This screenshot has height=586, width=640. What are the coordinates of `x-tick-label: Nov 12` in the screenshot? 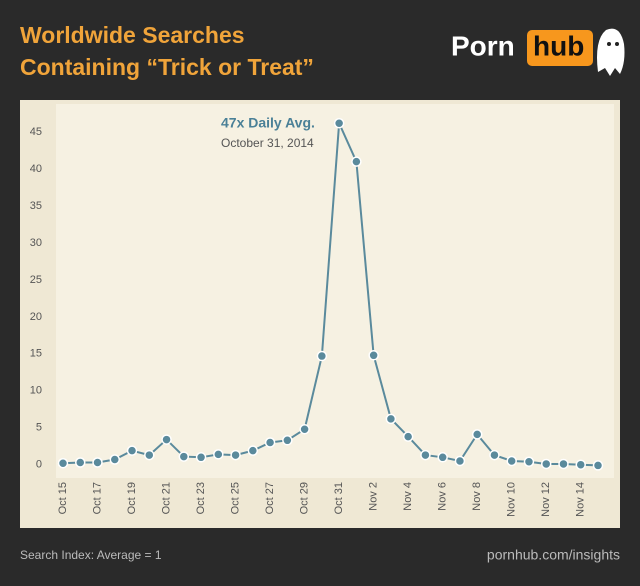 It's located at (546, 499).